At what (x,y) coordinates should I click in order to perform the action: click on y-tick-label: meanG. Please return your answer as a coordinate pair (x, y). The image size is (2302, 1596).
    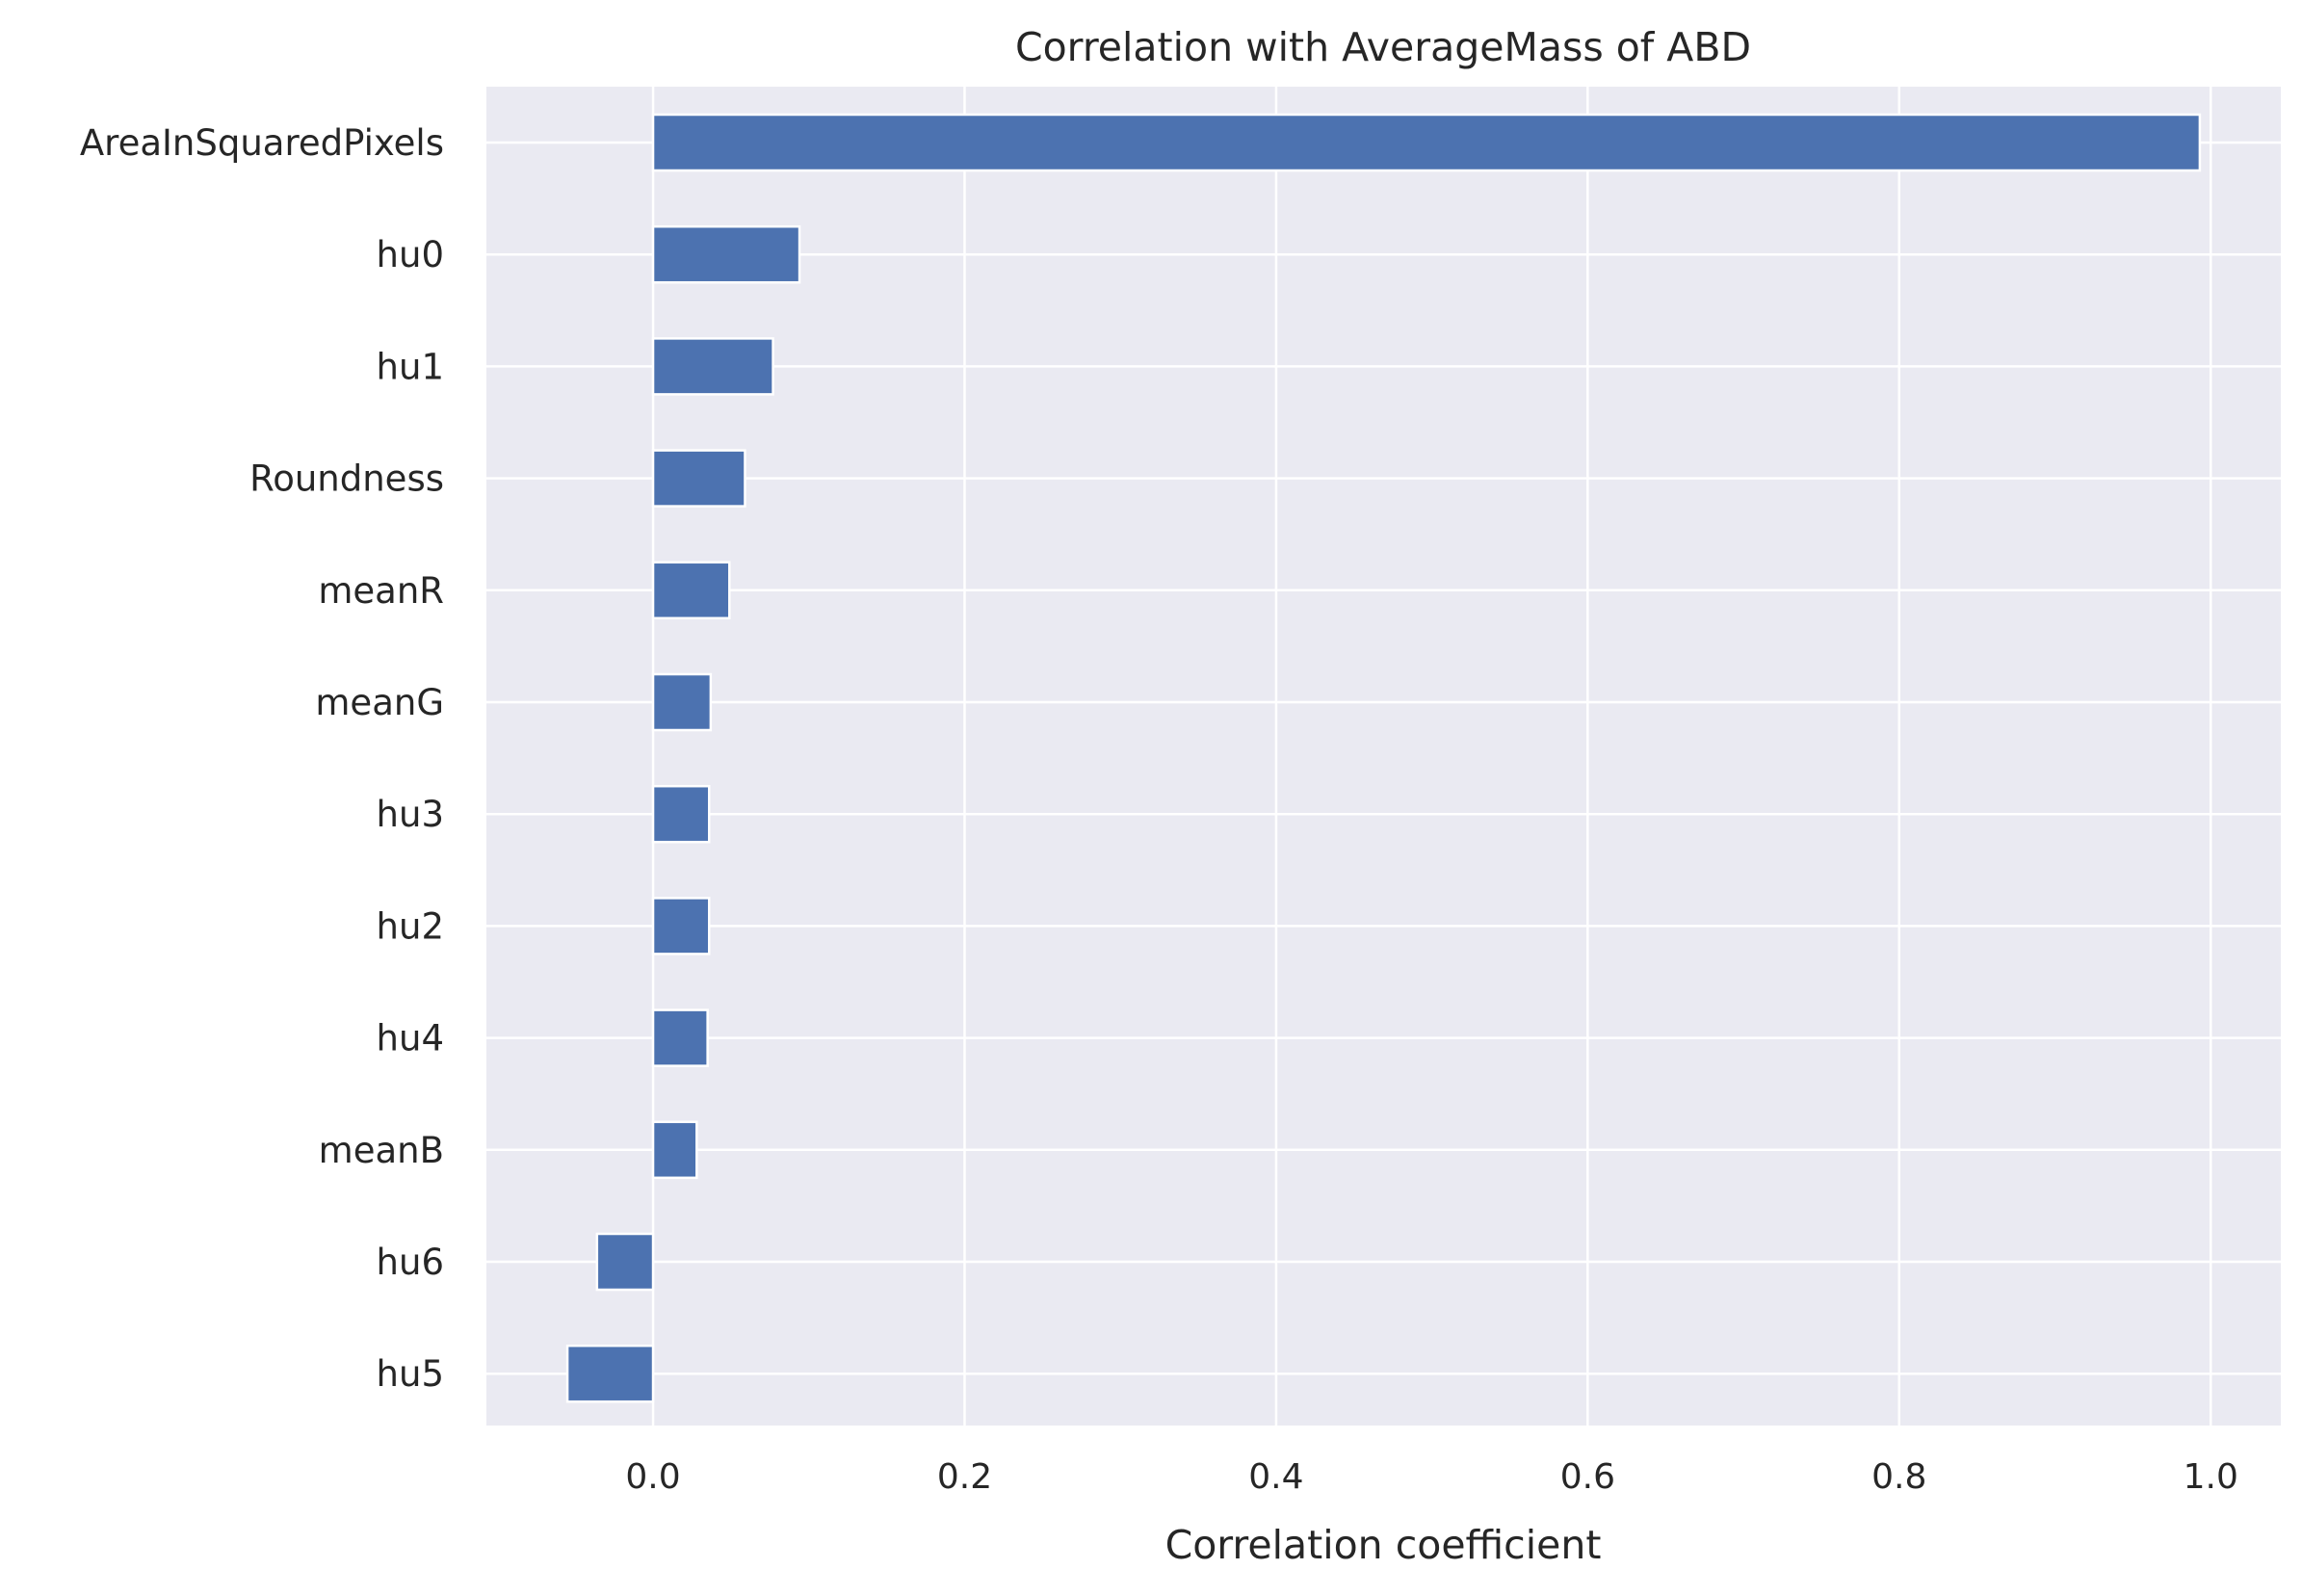
    Looking at the image, I should click on (379, 702).